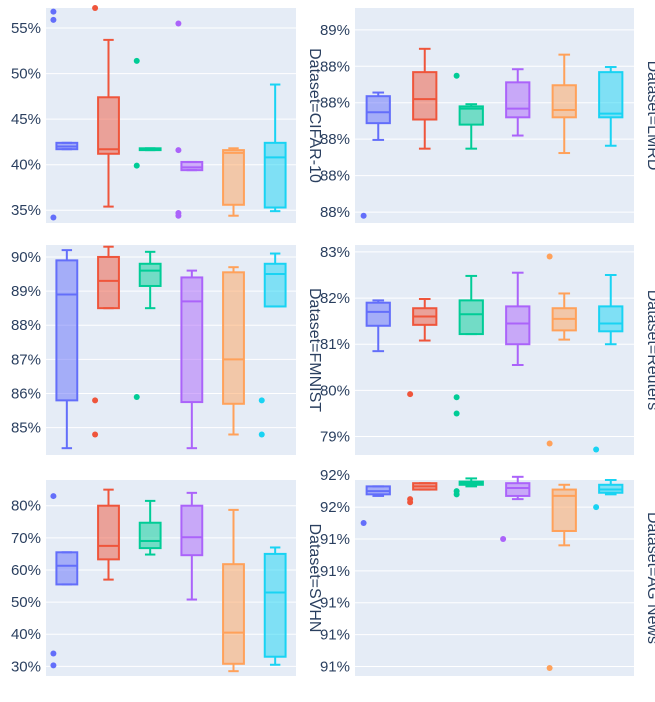 The width and height of the screenshot is (655, 702). I want to click on facet-label: Dataset=SVHN, so click(314, 578).